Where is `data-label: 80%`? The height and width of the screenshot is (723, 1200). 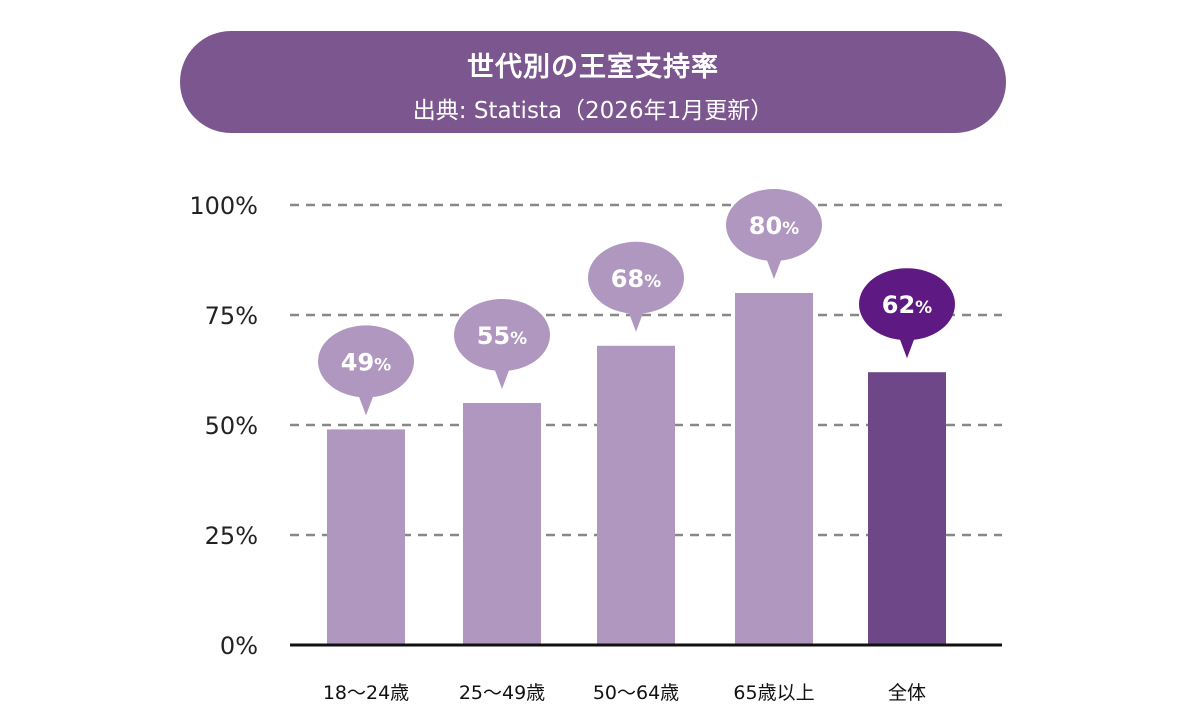 data-label: 80% is located at coordinates (774, 226).